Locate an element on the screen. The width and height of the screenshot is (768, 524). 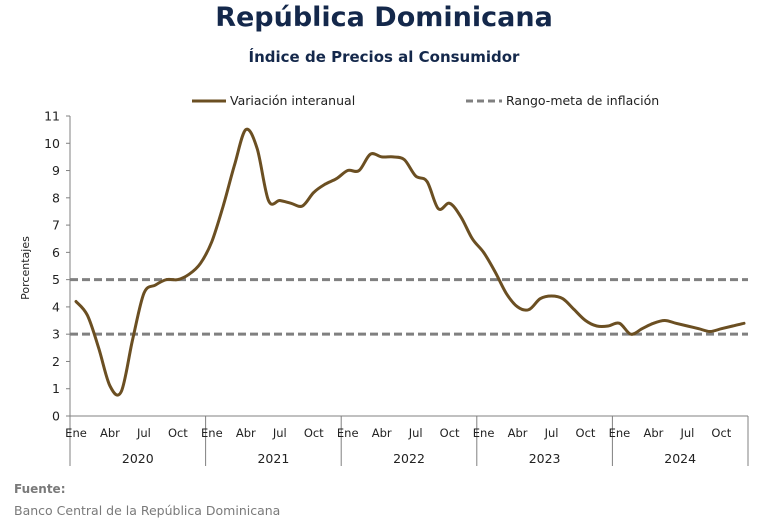
y-tick-label: 5 is located at coordinates (56, 279).